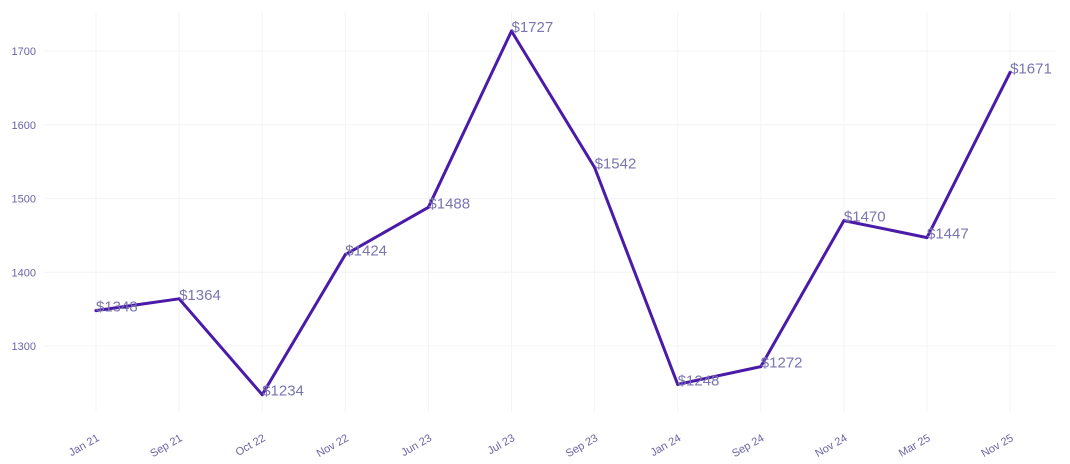 This screenshot has width=1070, height=464. I want to click on data-label: $1488, so click(449, 203).